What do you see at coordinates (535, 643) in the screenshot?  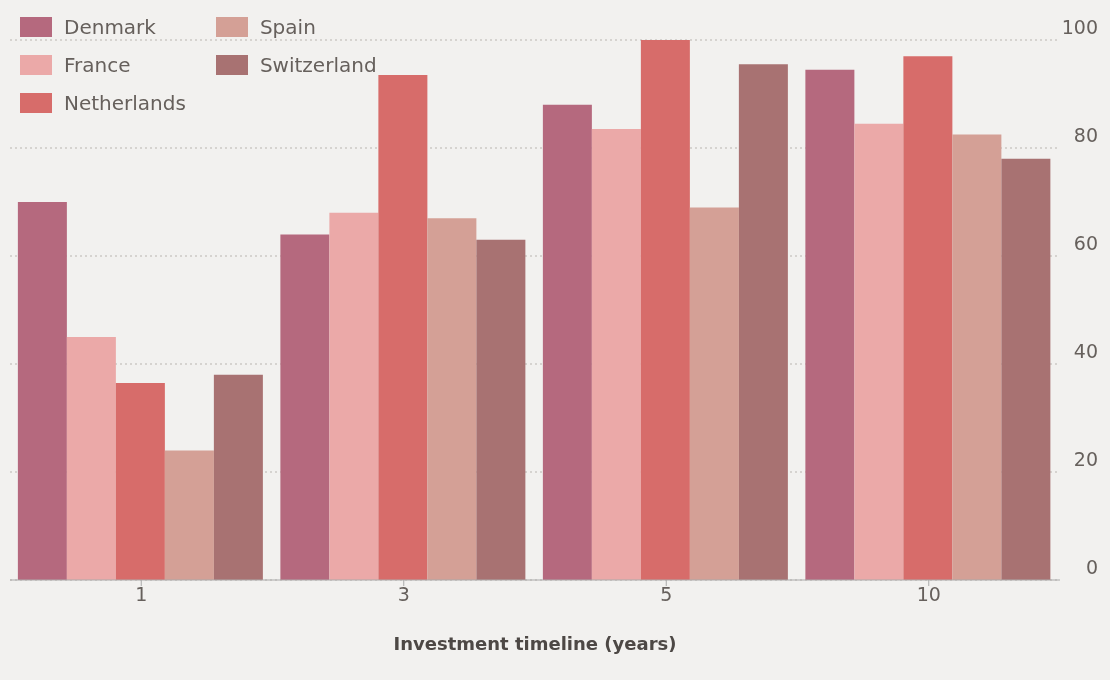 I see `x-axis-title: Investment timeline (years)` at bounding box center [535, 643].